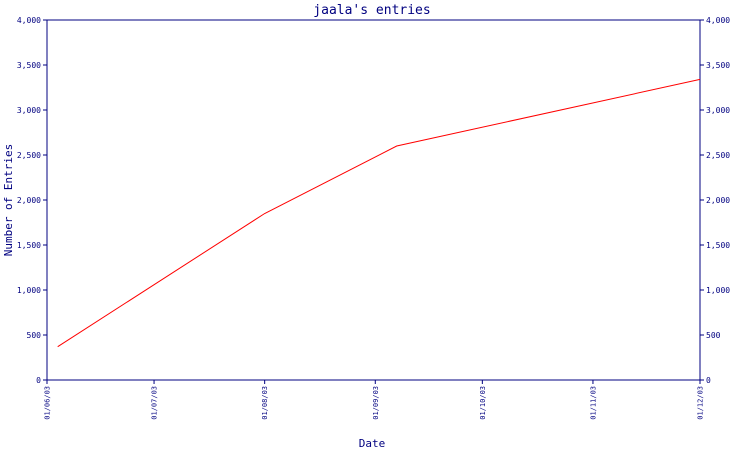 This screenshot has width=750, height=450. I want to click on y-tick-label-left: 2,000, so click(29, 200).